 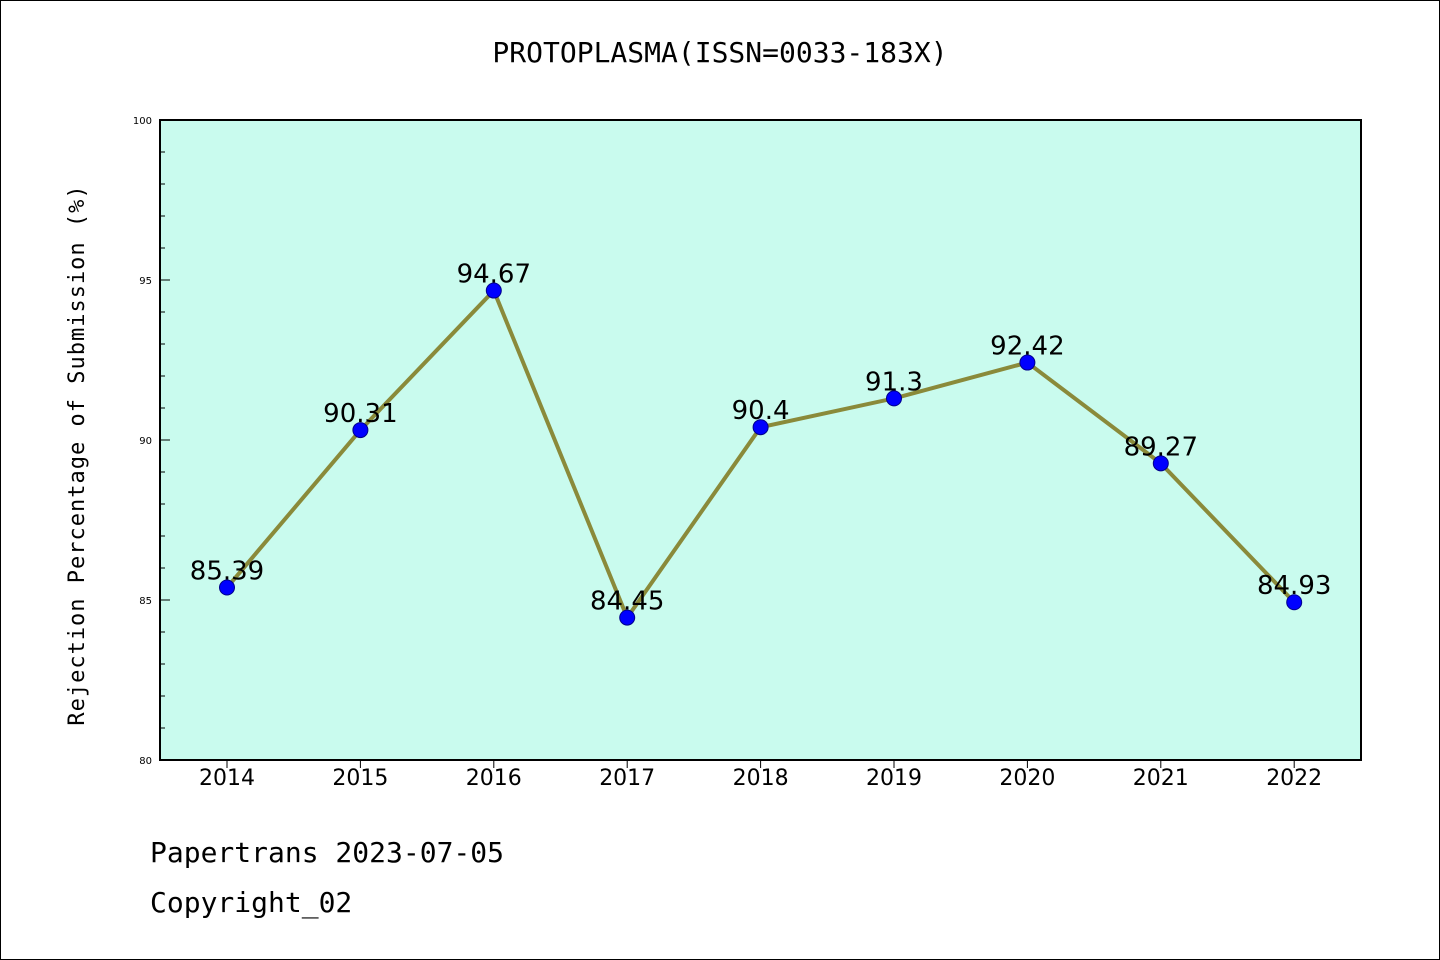 I want to click on data-label: 92.42, so click(x=1027, y=347).